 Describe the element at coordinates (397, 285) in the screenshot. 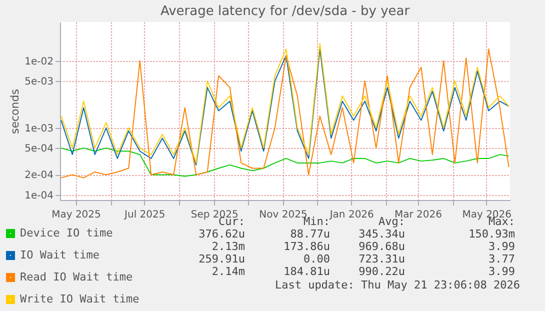

I see `text: Last update: Thu May 21 23:06:08 2026` at that location.